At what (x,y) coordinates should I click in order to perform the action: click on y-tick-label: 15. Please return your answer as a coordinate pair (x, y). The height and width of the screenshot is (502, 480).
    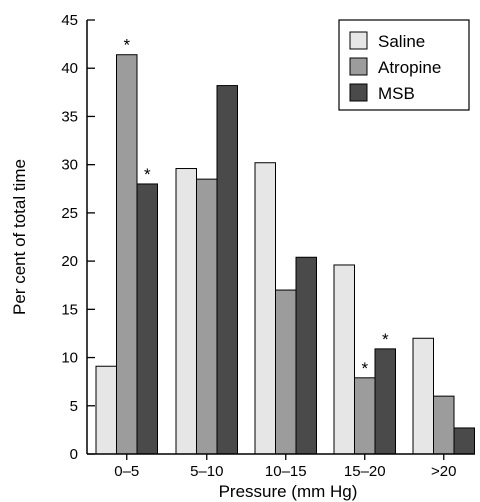
    Looking at the image, I should click on (69, 309).